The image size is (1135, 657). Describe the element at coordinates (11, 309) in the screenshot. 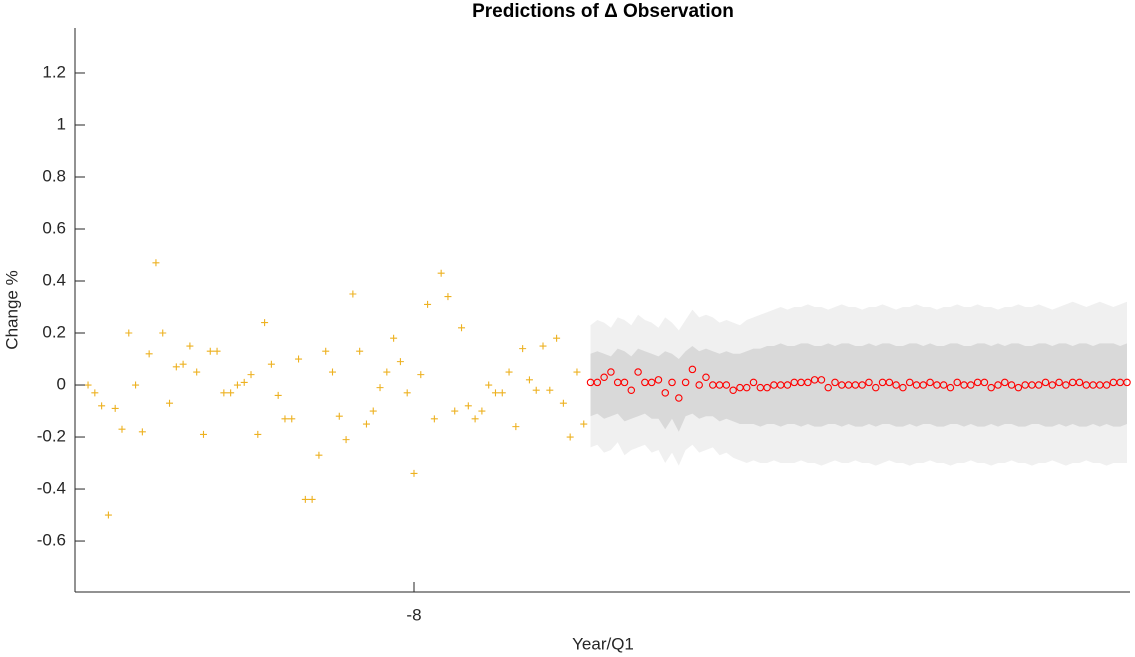

I see `y-axis-label: Change %` at that location.